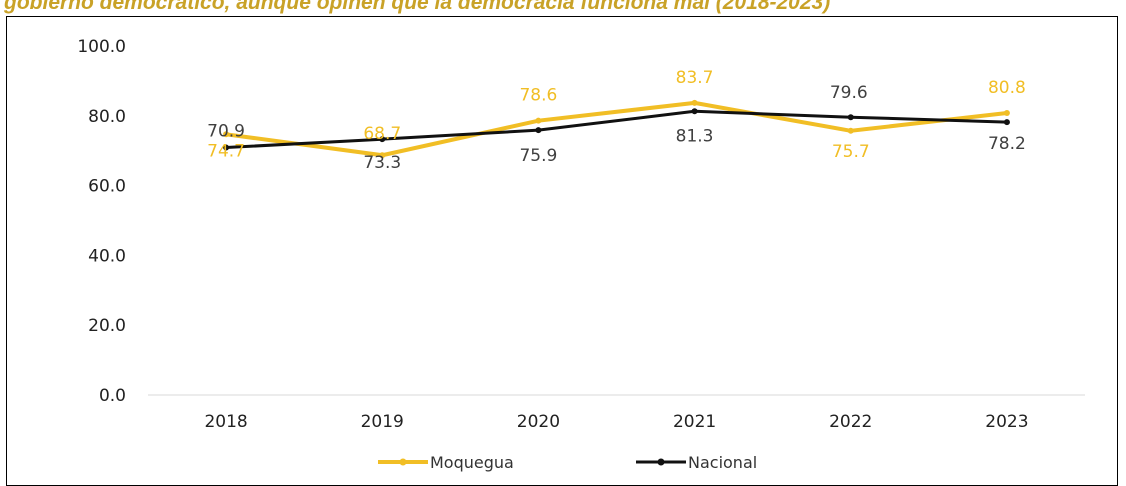 The width and height of the screenshot is (1126, 486). What do you see at coordinates (538, 422) in the screenshot?
I see `x-tick-label: 2020` at bounding box center [538, 422].